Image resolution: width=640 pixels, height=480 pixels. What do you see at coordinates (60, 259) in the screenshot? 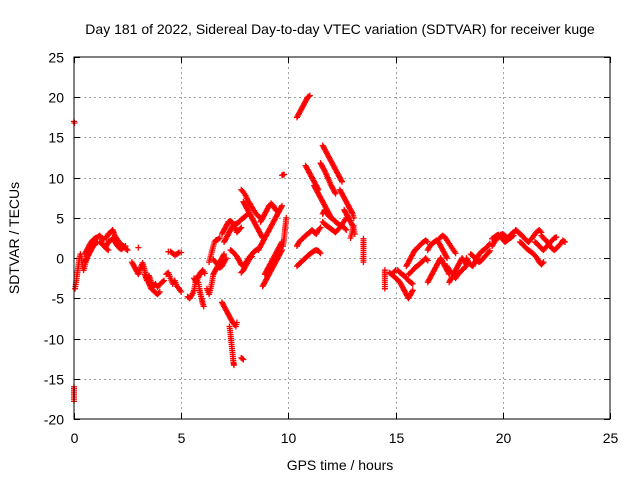
I see `y-tick-label: 0` at bounding box center [60, 259].